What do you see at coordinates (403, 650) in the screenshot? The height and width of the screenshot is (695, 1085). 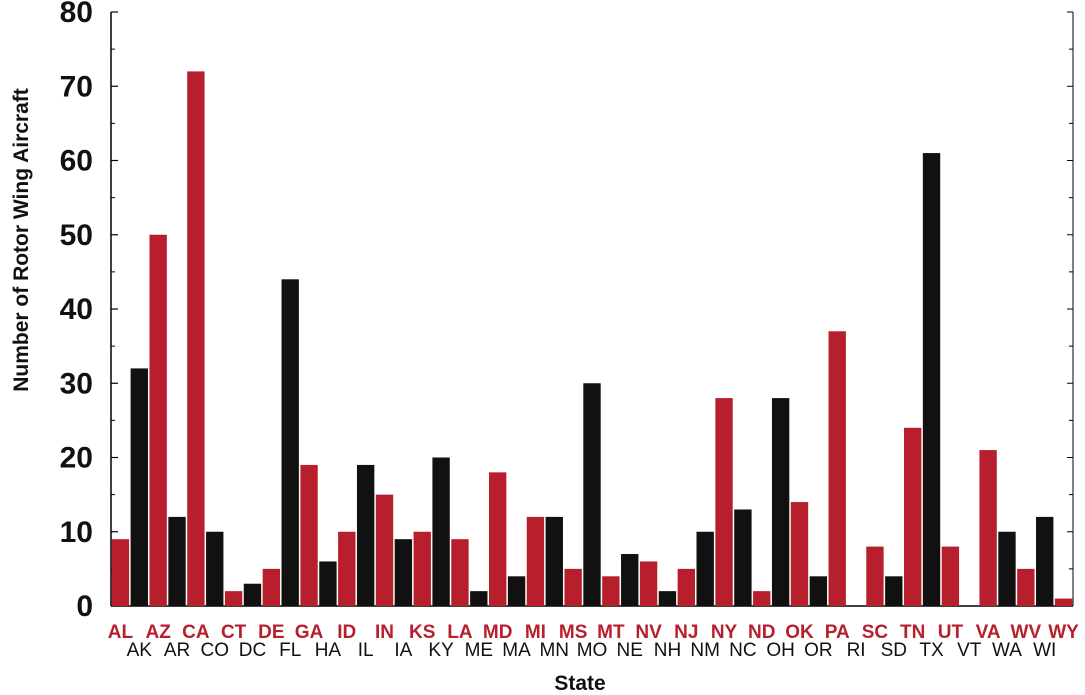 I see `x-tick-label-ia: IA` at bounding box center [403, 650].